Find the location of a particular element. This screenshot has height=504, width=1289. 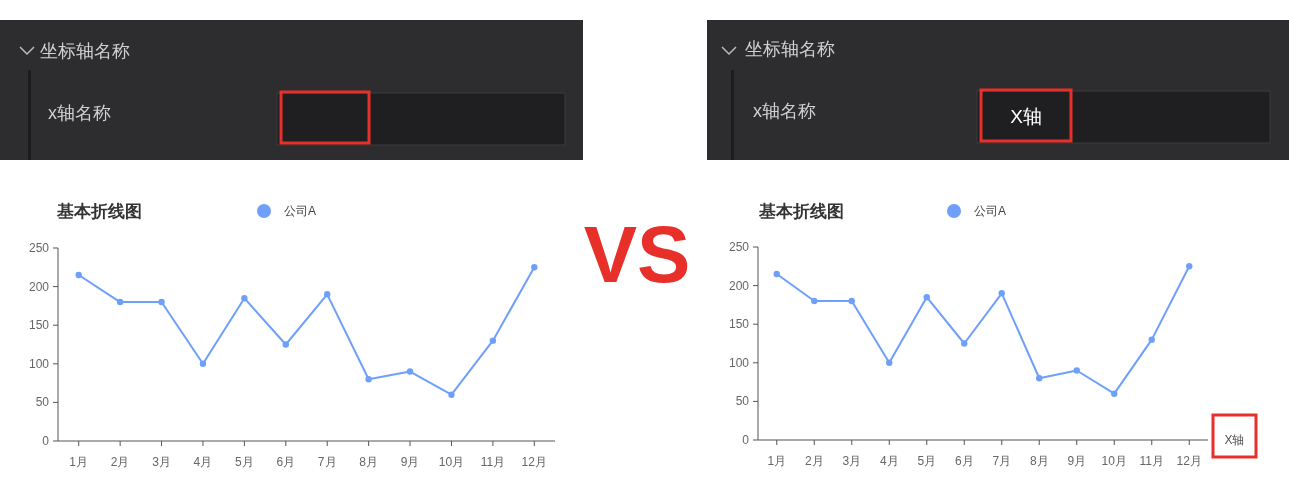

text: VS is located at coordinates (637, 254).